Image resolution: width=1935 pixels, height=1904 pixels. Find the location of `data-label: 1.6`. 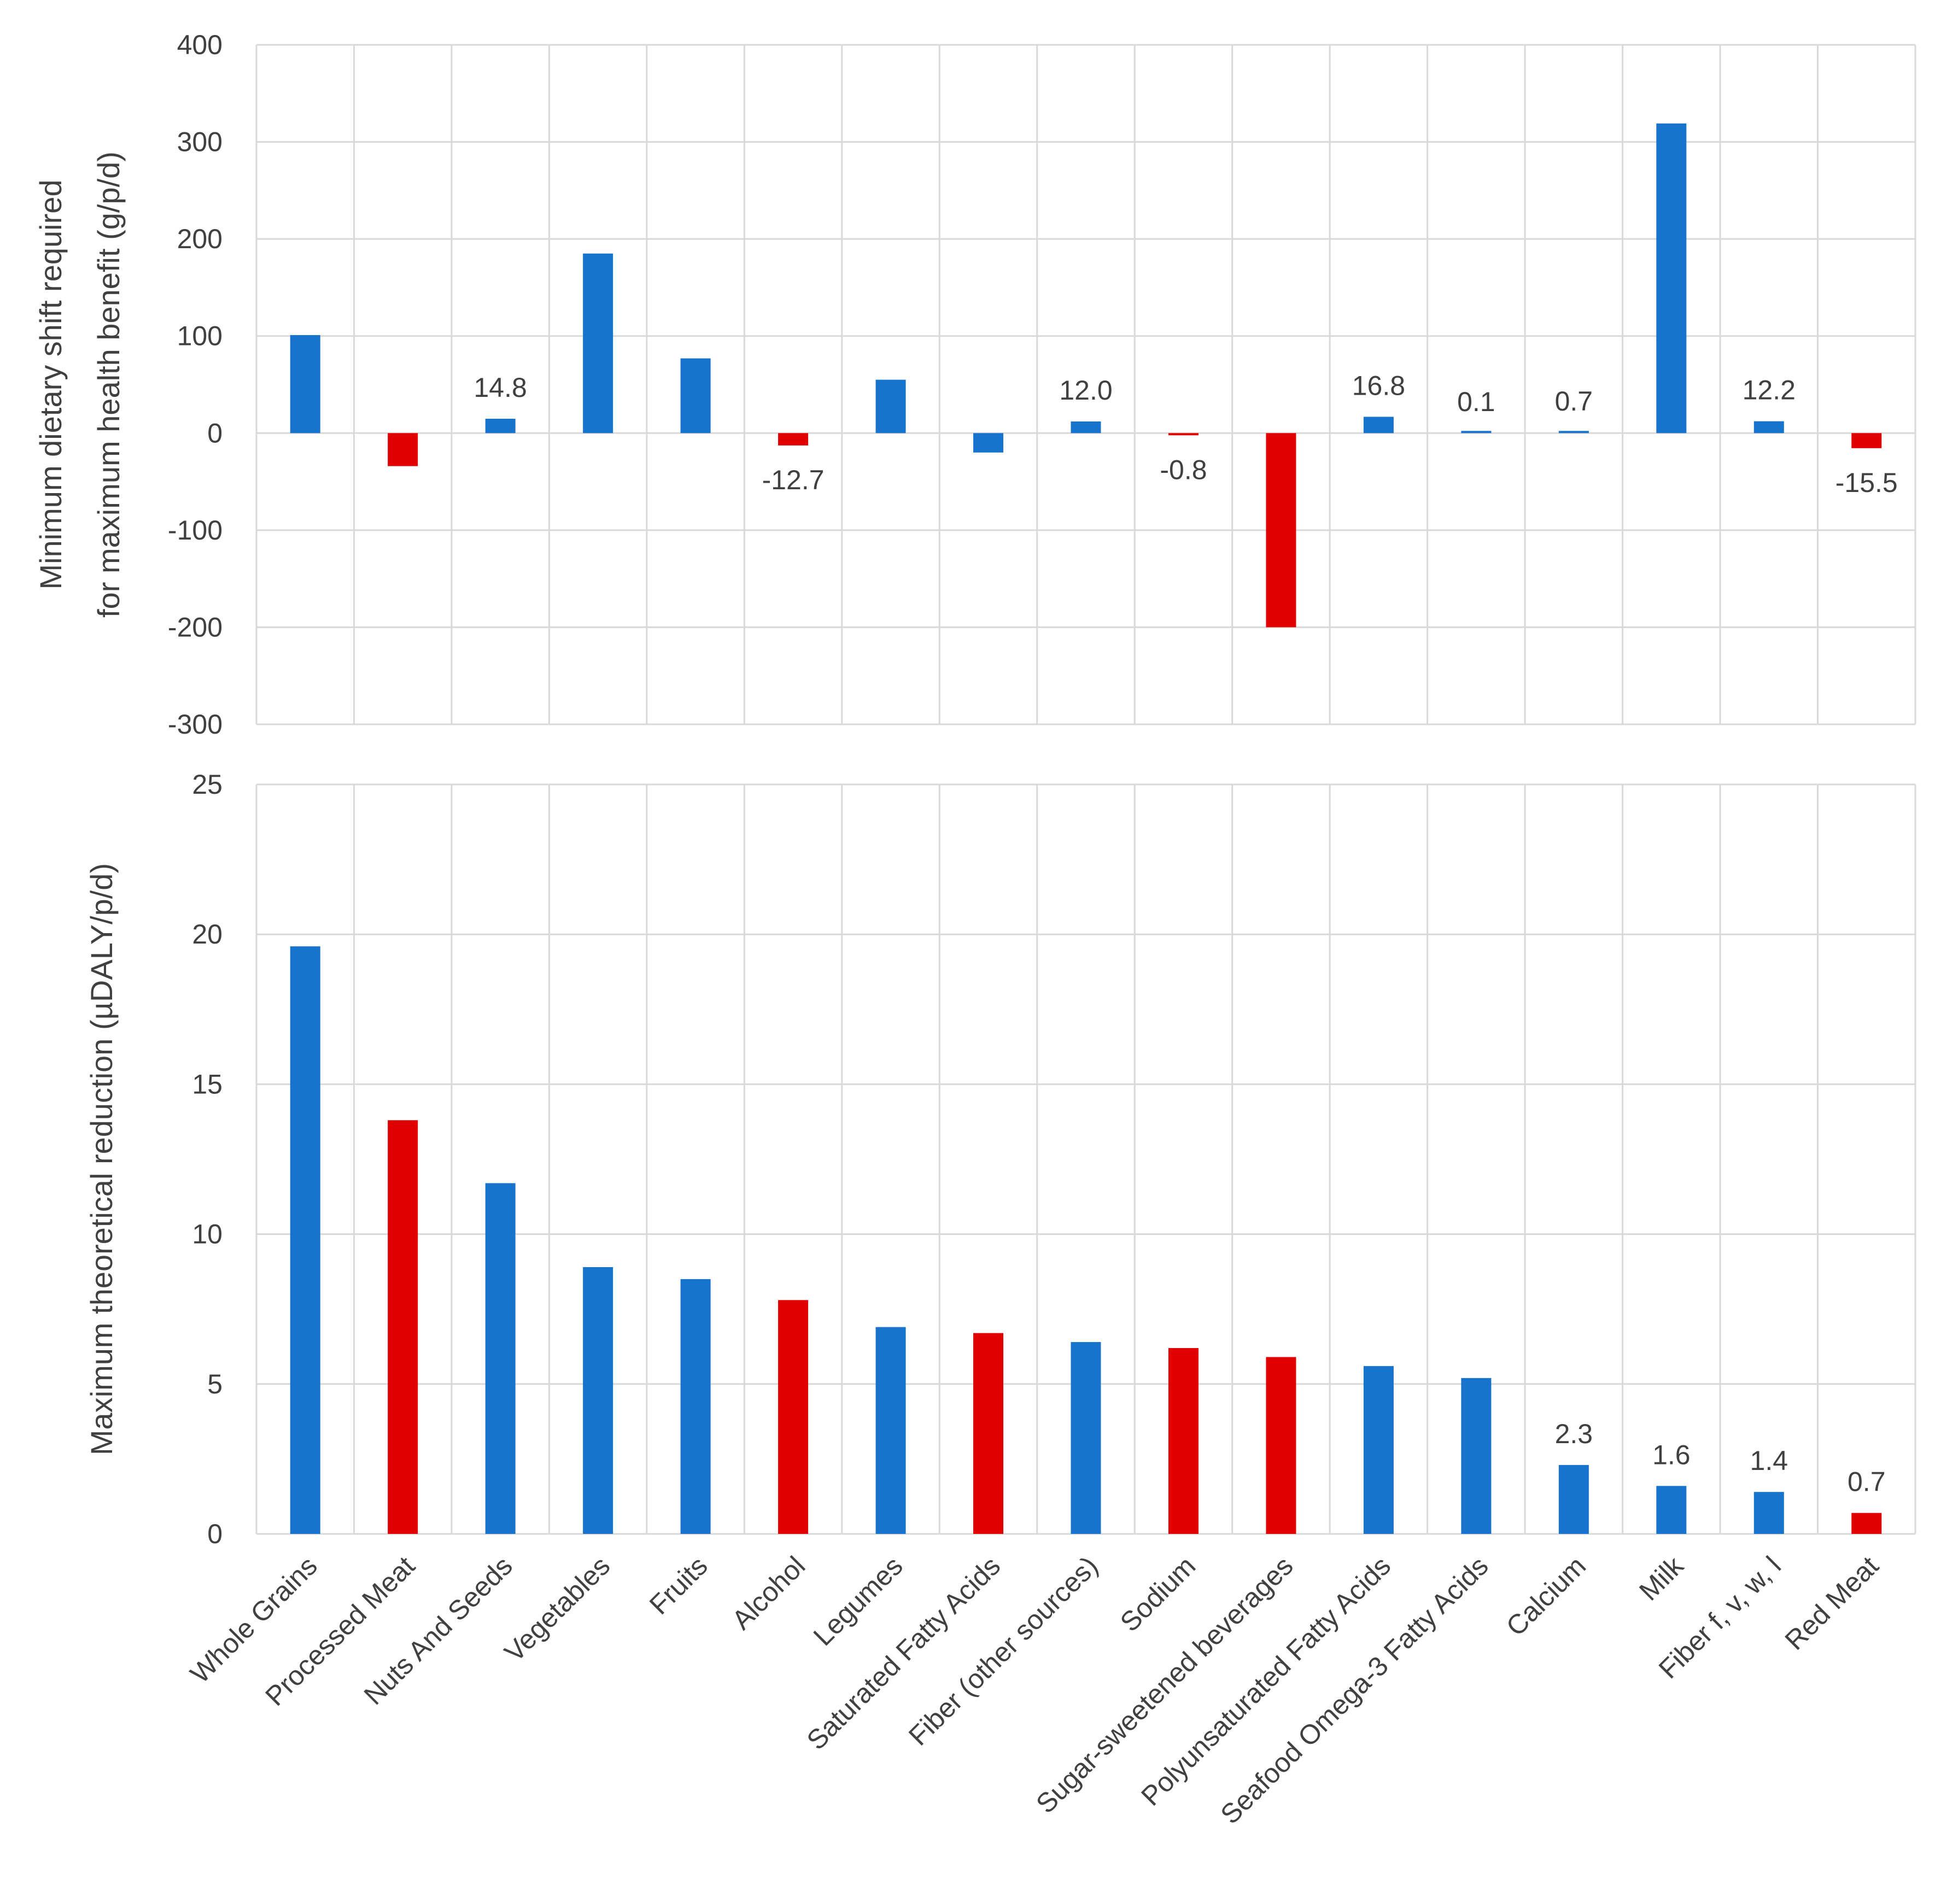

data-label: 1.6 is located at coordinates (1671, 1454).